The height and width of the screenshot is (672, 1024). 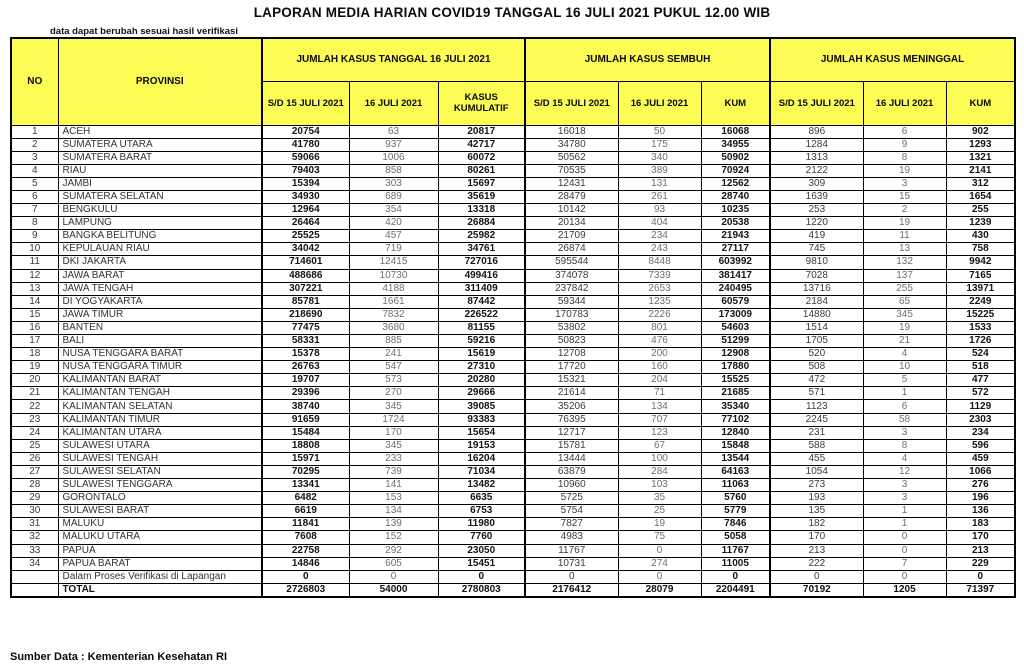 I want to click on cell-value: 26884, so click(x=481, y=223).